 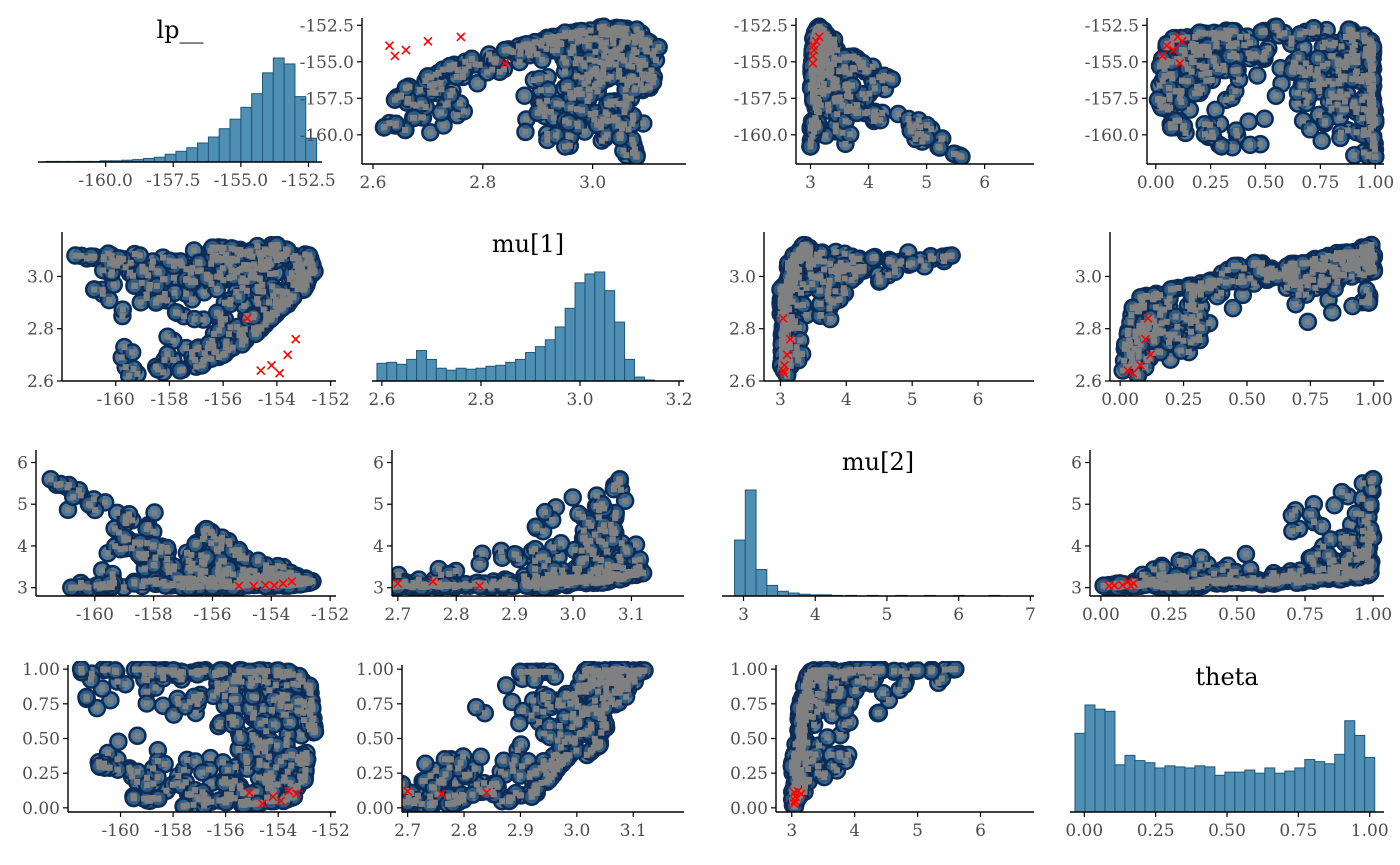 What do you see at coordinates (1320, 183) in the screenshot?
I see `panel-0-3-x-tick-label: 0.75` at bounding box center [1320, 183].